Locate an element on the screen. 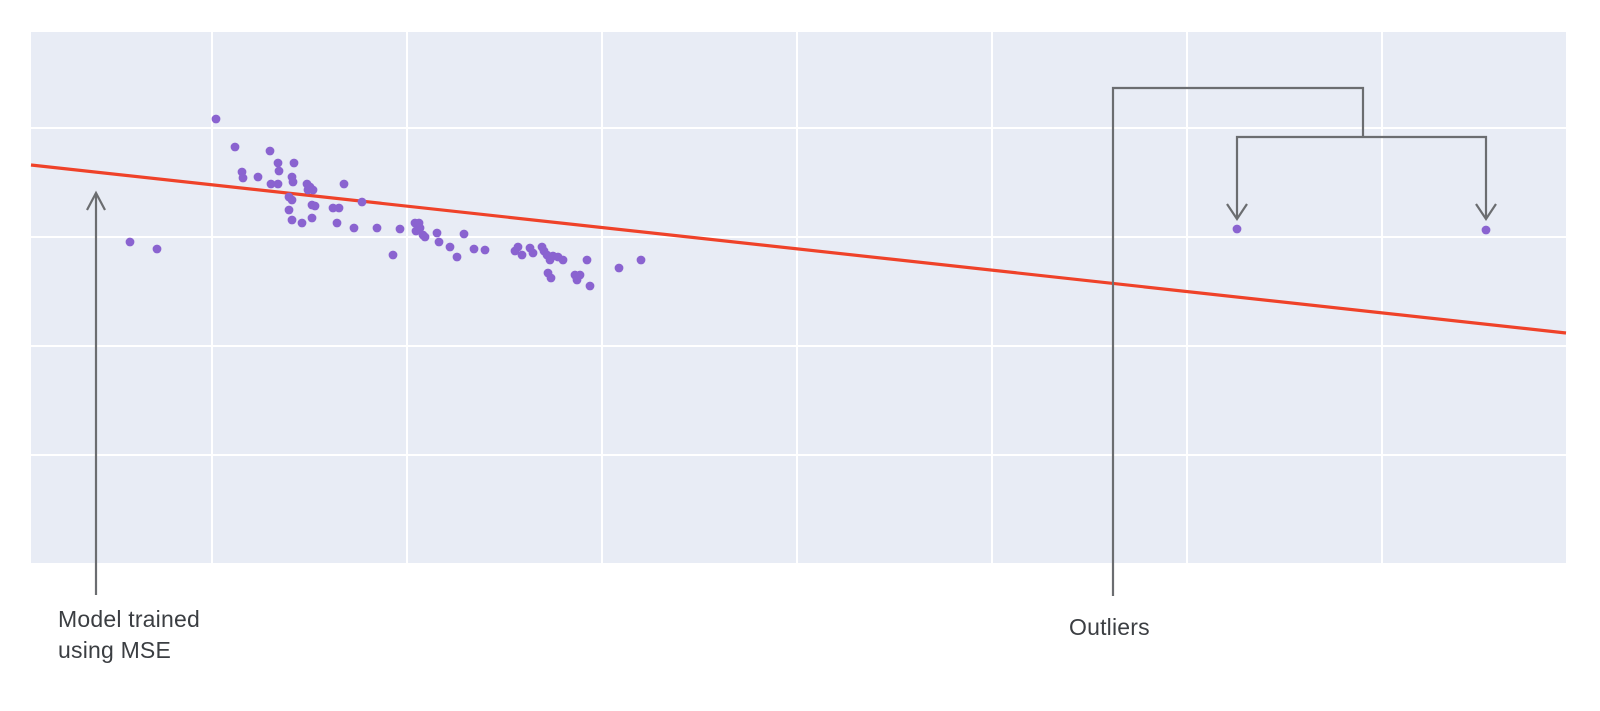  mse-annotation-label: Model trained using MSE is located at coordinates (129, 635).